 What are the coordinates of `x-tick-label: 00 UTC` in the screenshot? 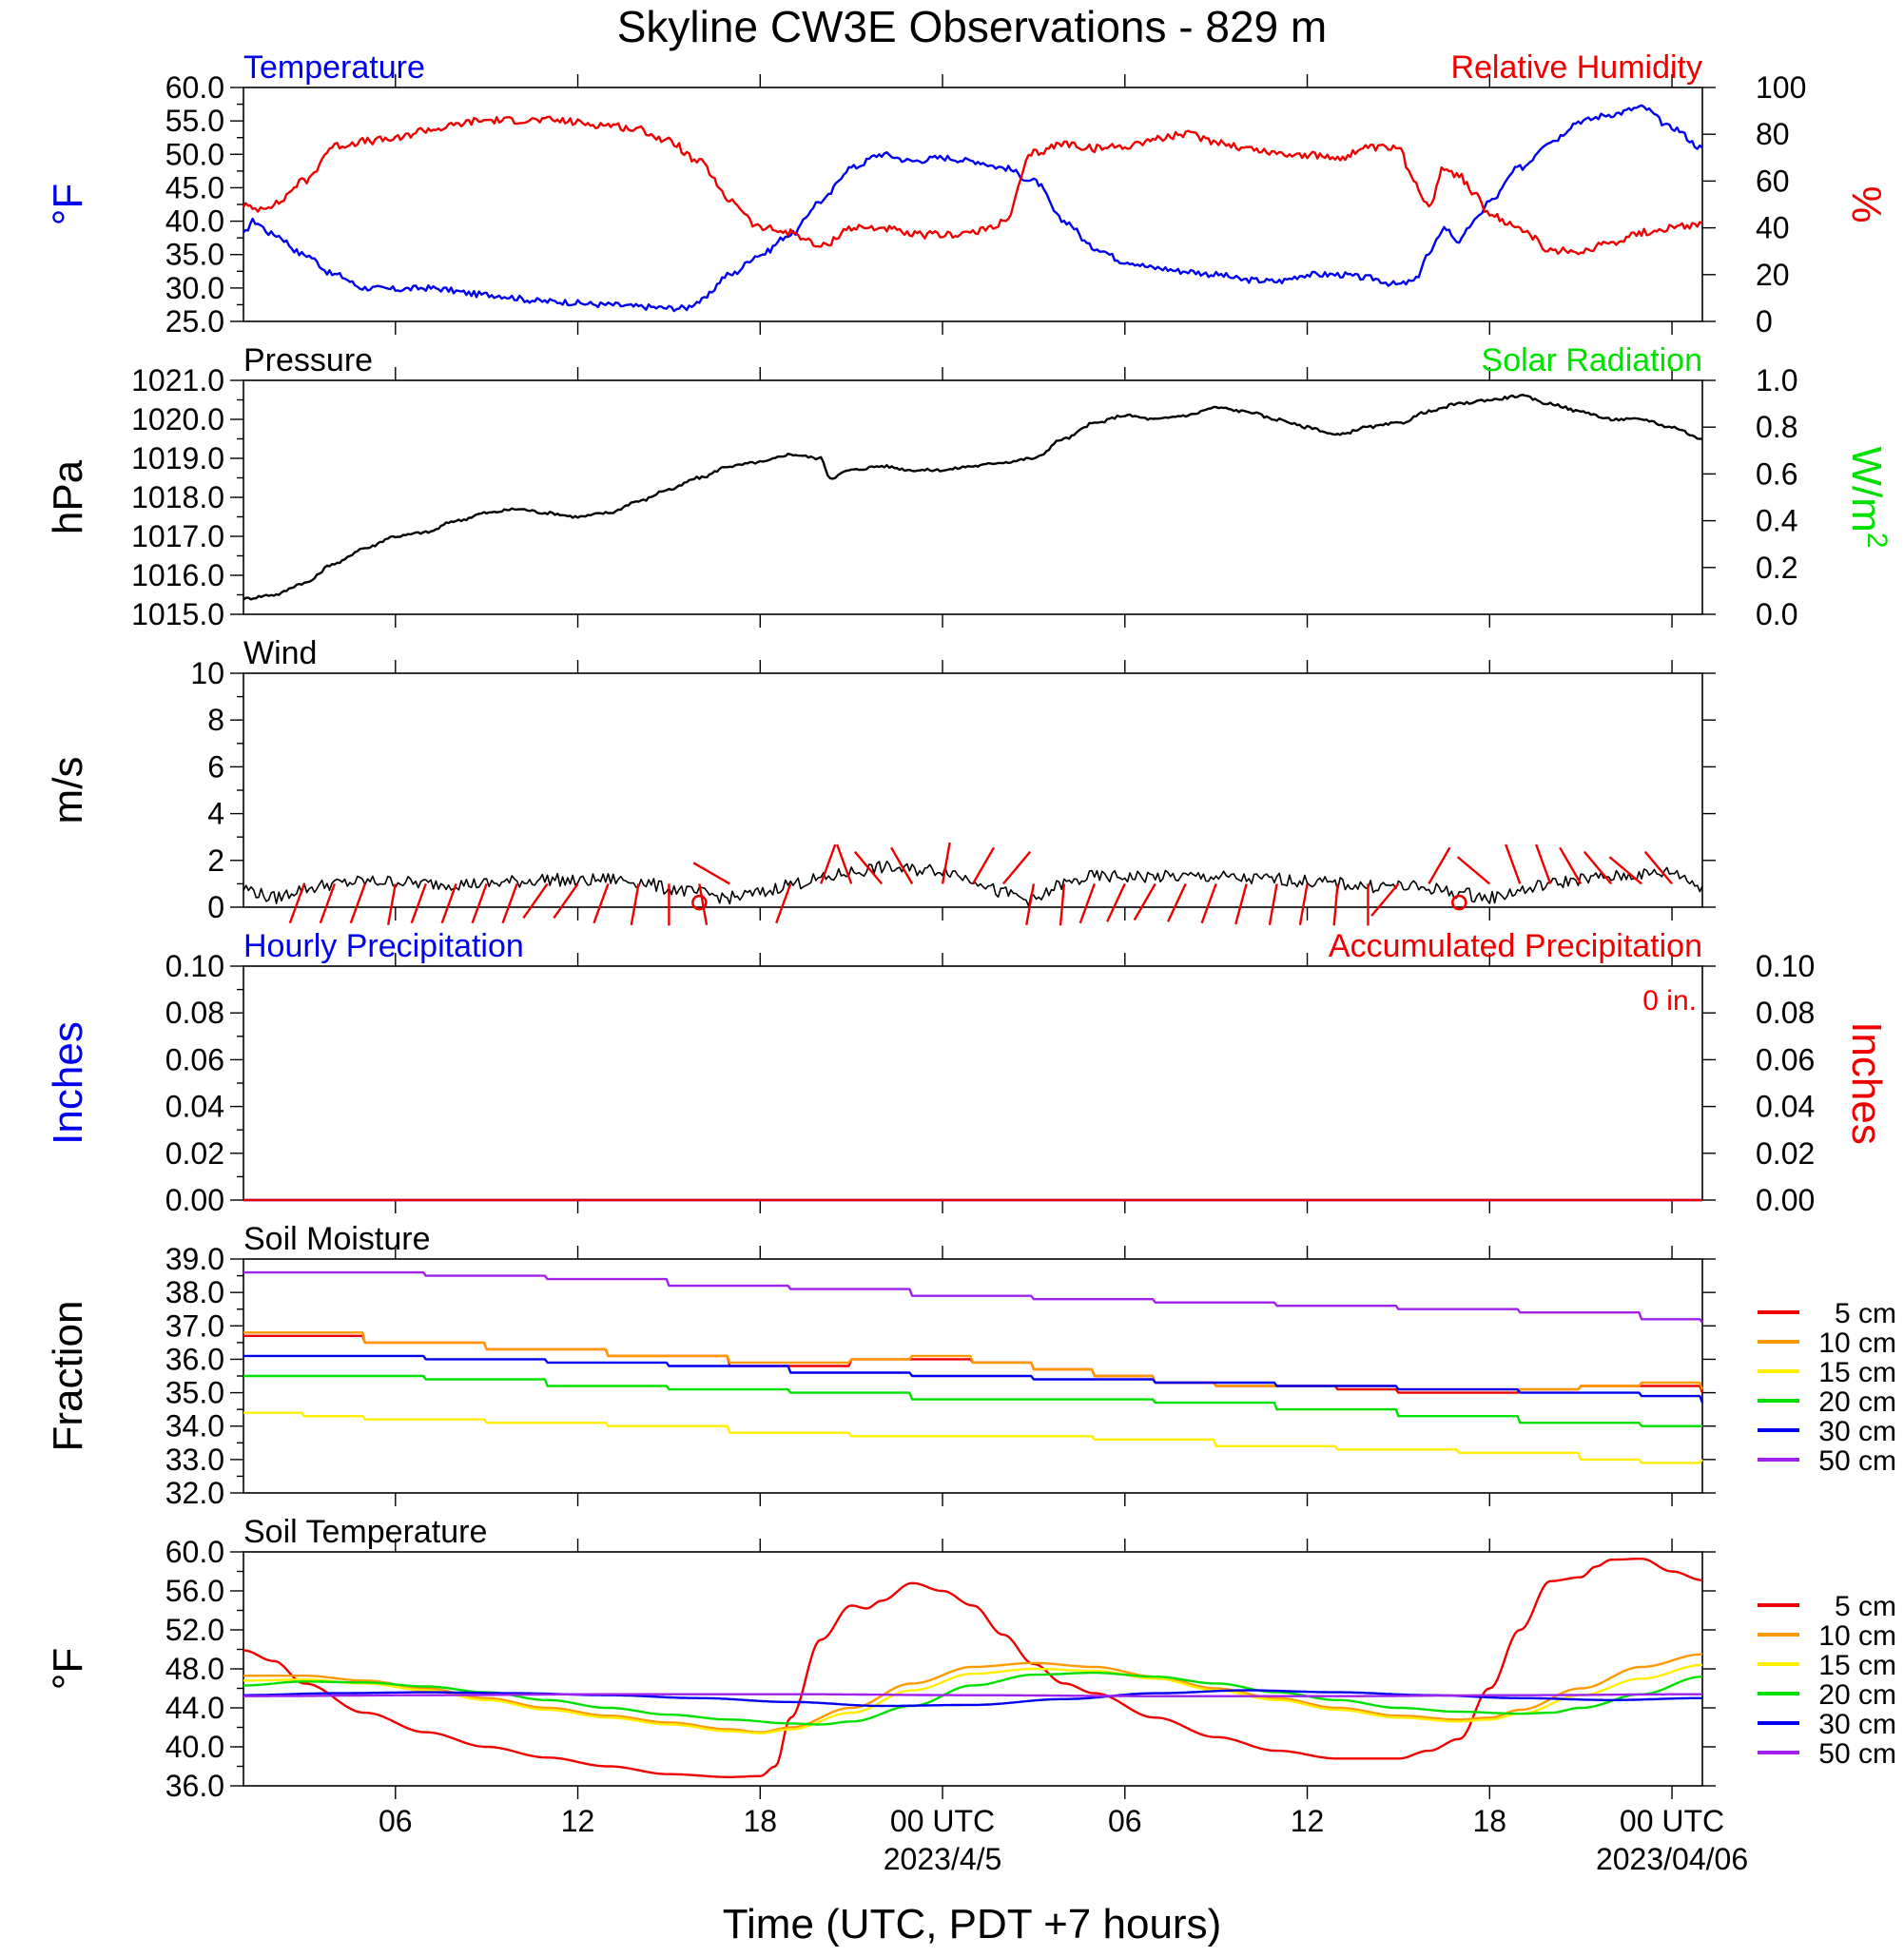 It's located at (942, 1821).